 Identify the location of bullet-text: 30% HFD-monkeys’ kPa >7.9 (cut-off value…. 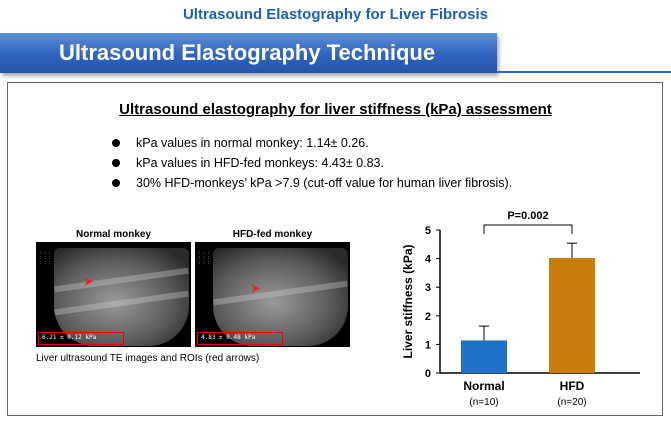
(324, 183).